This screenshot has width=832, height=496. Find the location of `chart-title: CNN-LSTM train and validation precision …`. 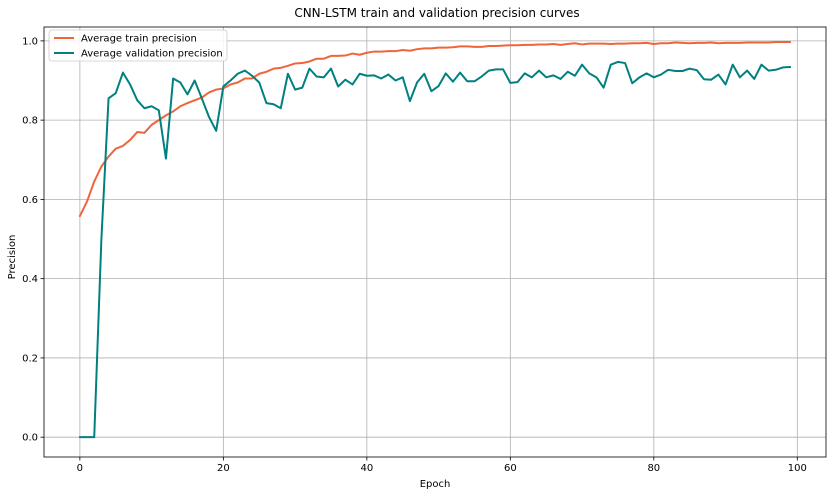

chart-title: CNN-LSTM train and validation precision … is located at coordinates (436, 13).